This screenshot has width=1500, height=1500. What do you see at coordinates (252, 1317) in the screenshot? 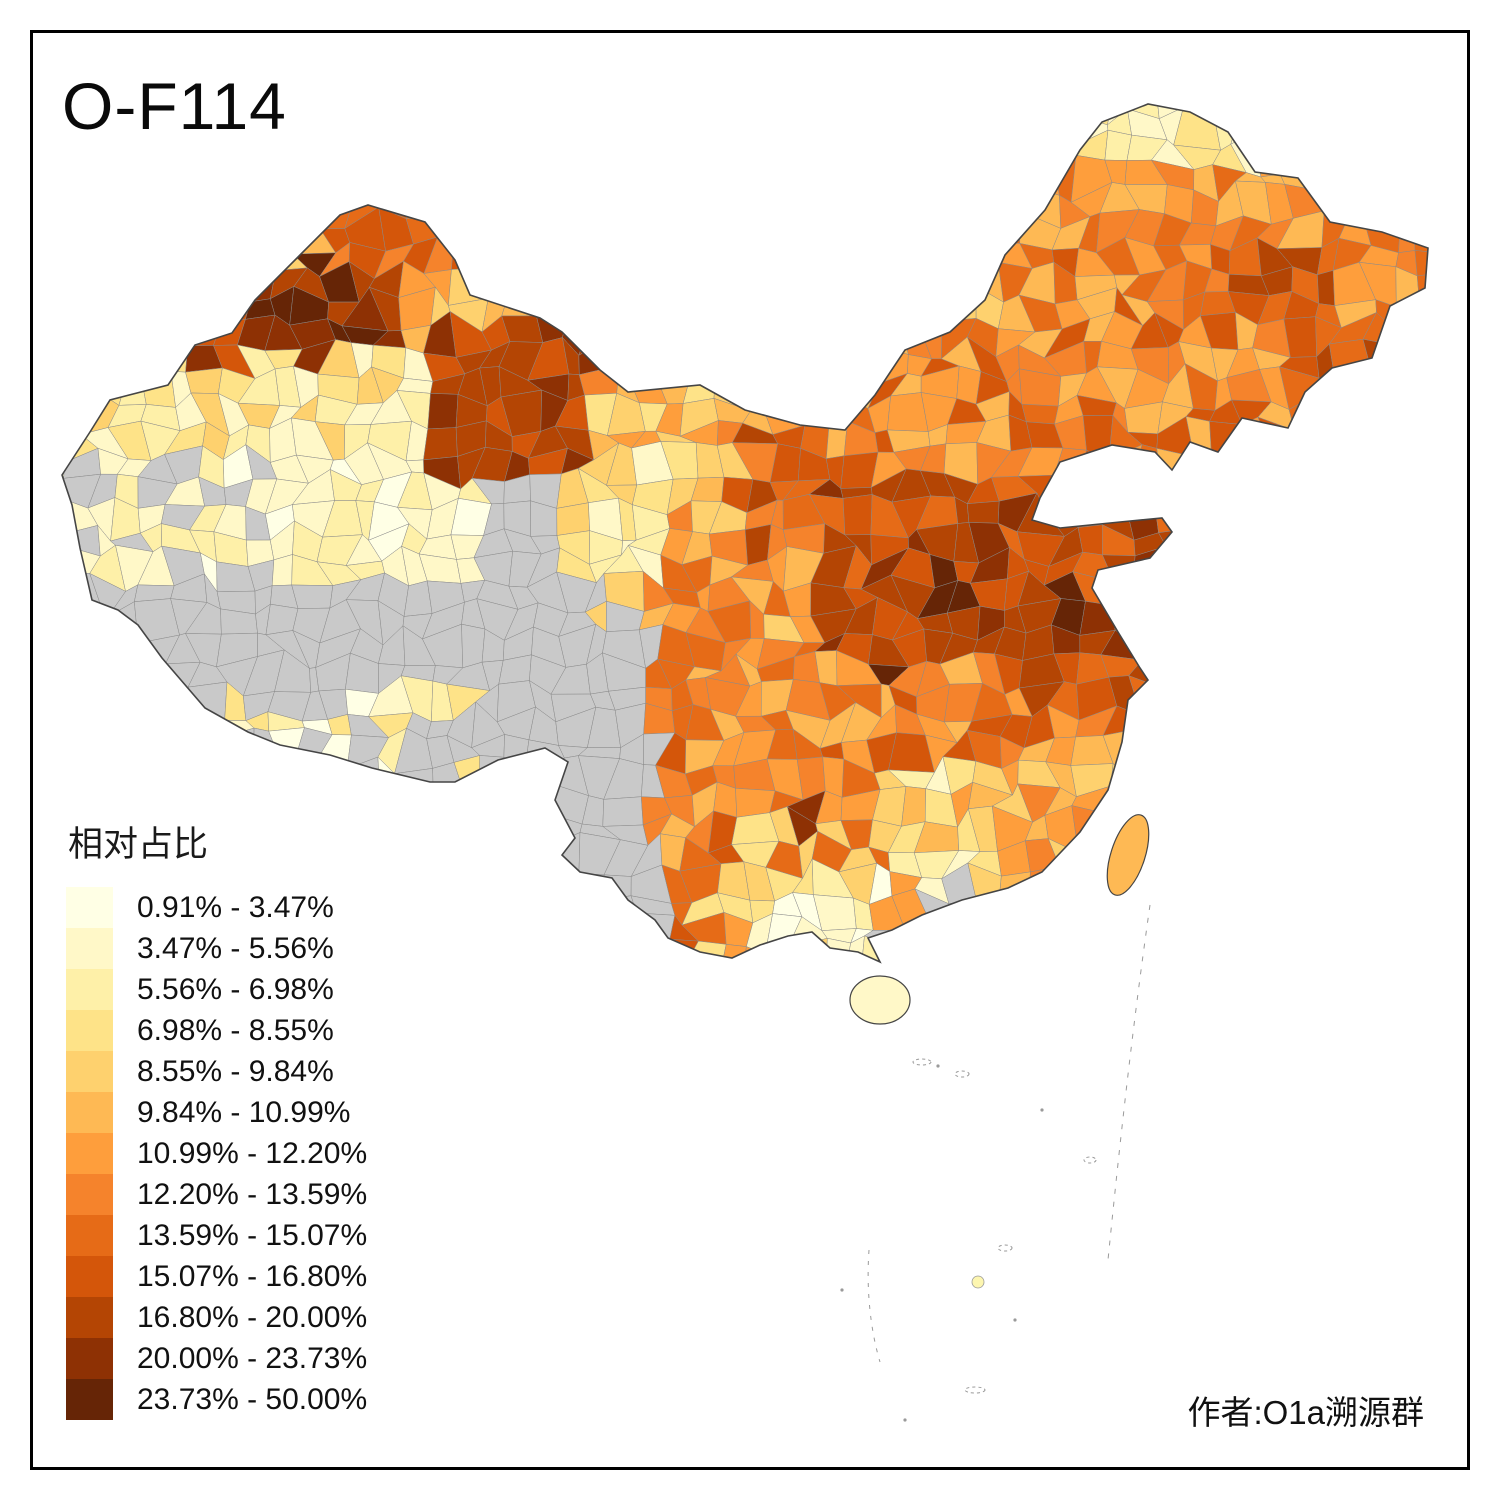
I see `legend-label: 16.80% - 20.00%` at bounding box center [252, 1317].